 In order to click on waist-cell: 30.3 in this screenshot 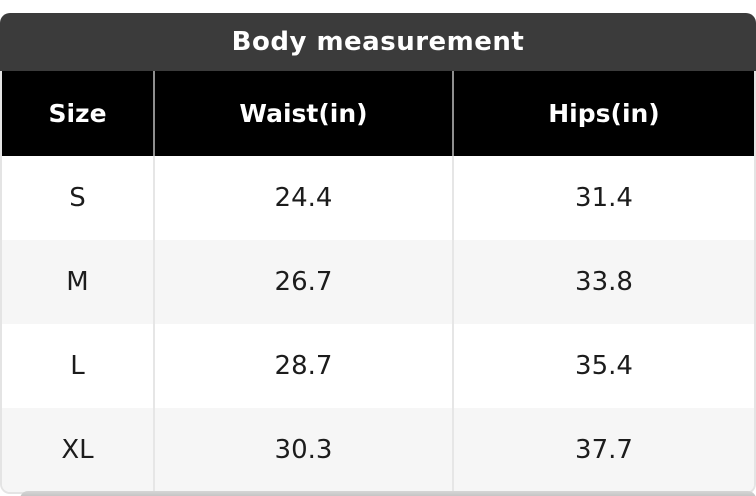, I will do `click(304, 450)`.